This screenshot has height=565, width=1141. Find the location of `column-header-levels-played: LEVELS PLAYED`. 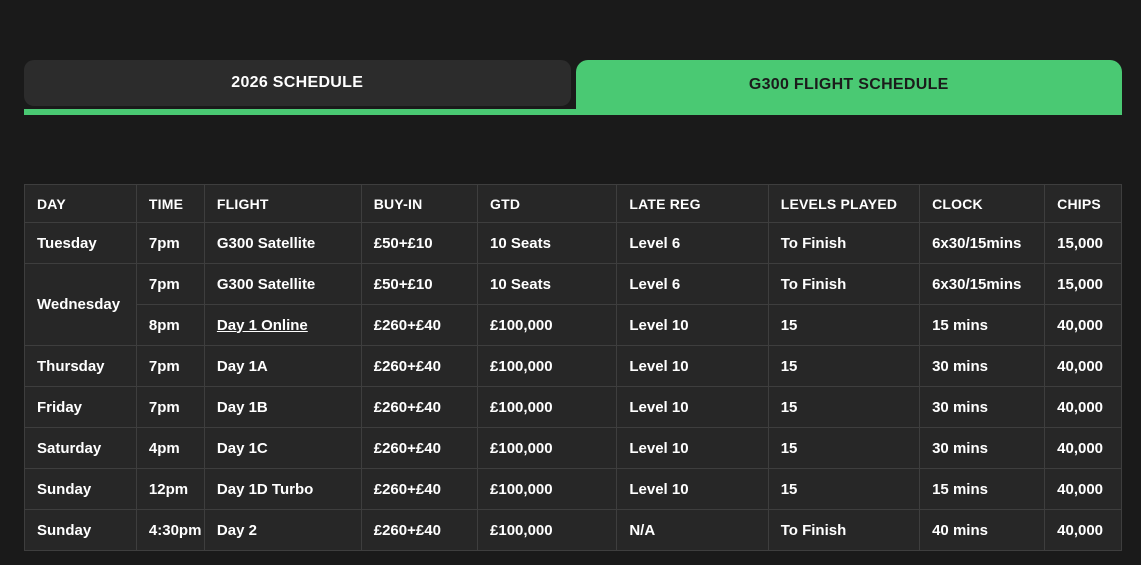

column-header-levels-played: LEVELS PLAYED is located at coordinates (844, 203).